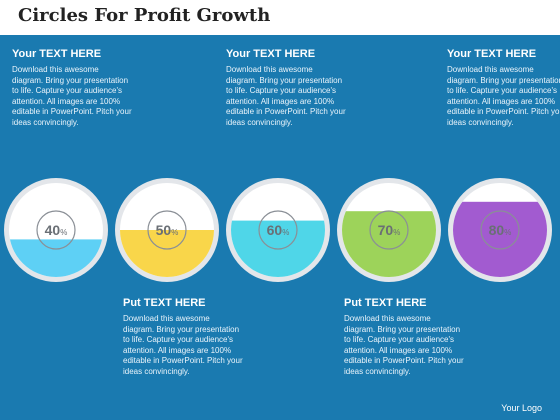  I want to click on progress-circle-50: 50%, so click(167, 230).